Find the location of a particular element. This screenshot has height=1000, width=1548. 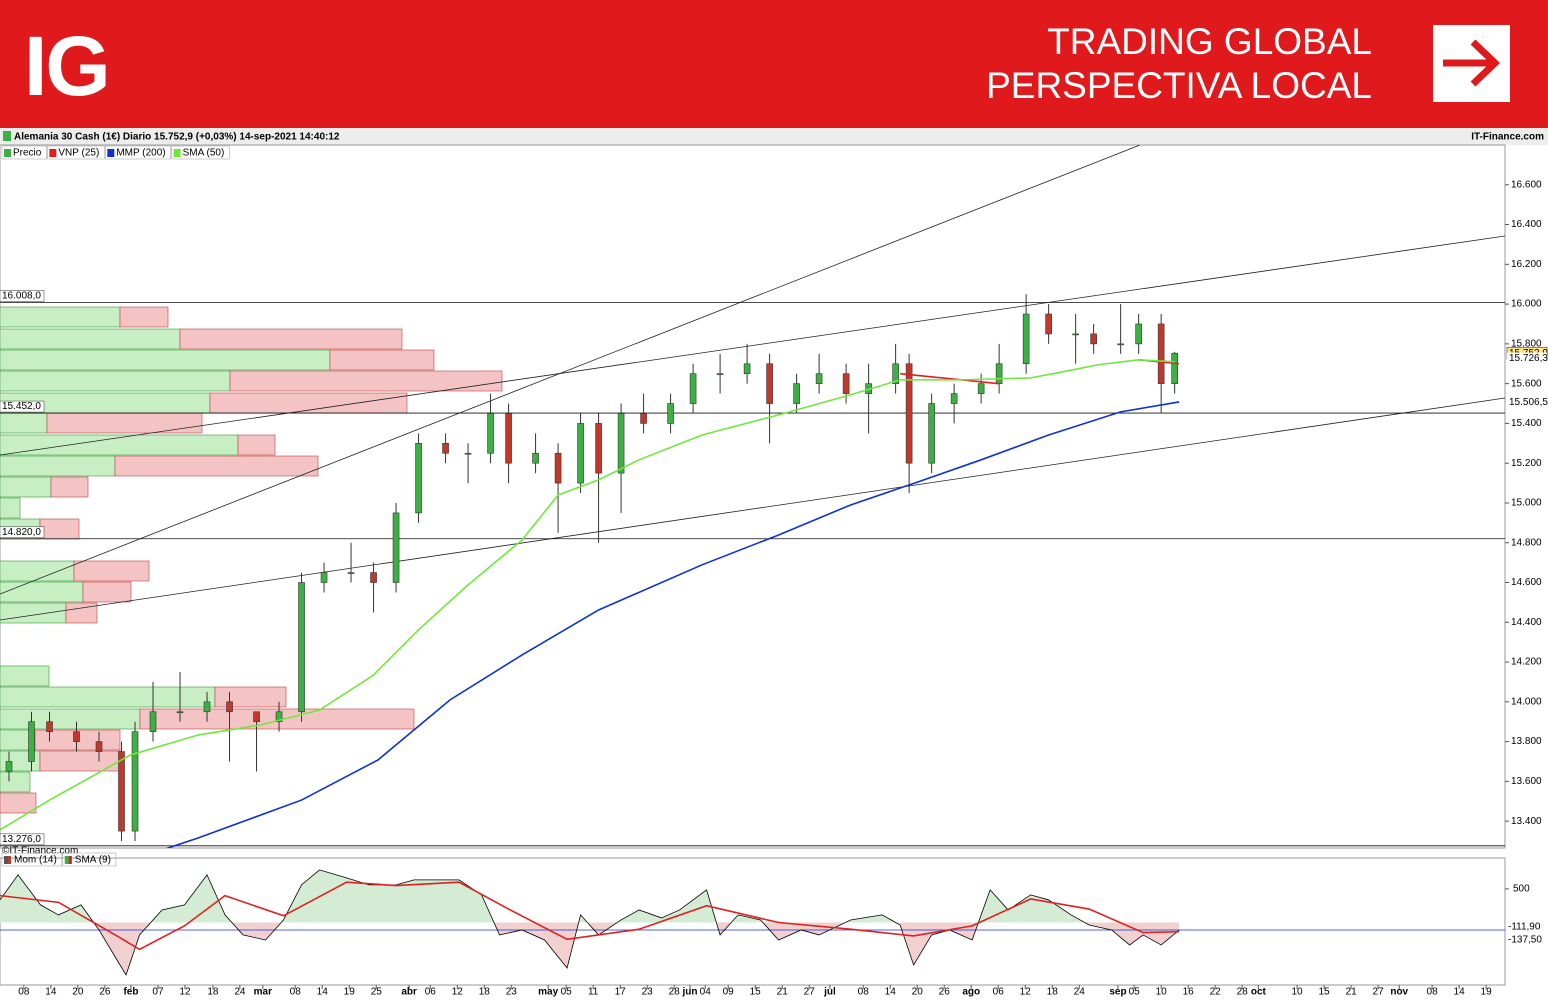

y-tick-label: 13.400 is located at coordinates (1526, 821).